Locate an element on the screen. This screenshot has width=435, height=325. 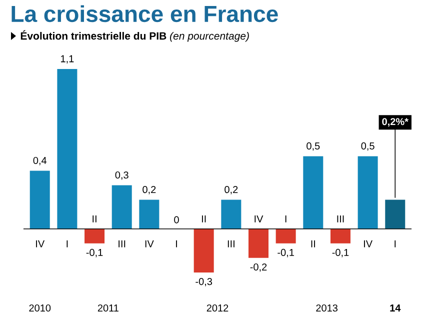
text: 2012 is located at coordinates (217, 308).